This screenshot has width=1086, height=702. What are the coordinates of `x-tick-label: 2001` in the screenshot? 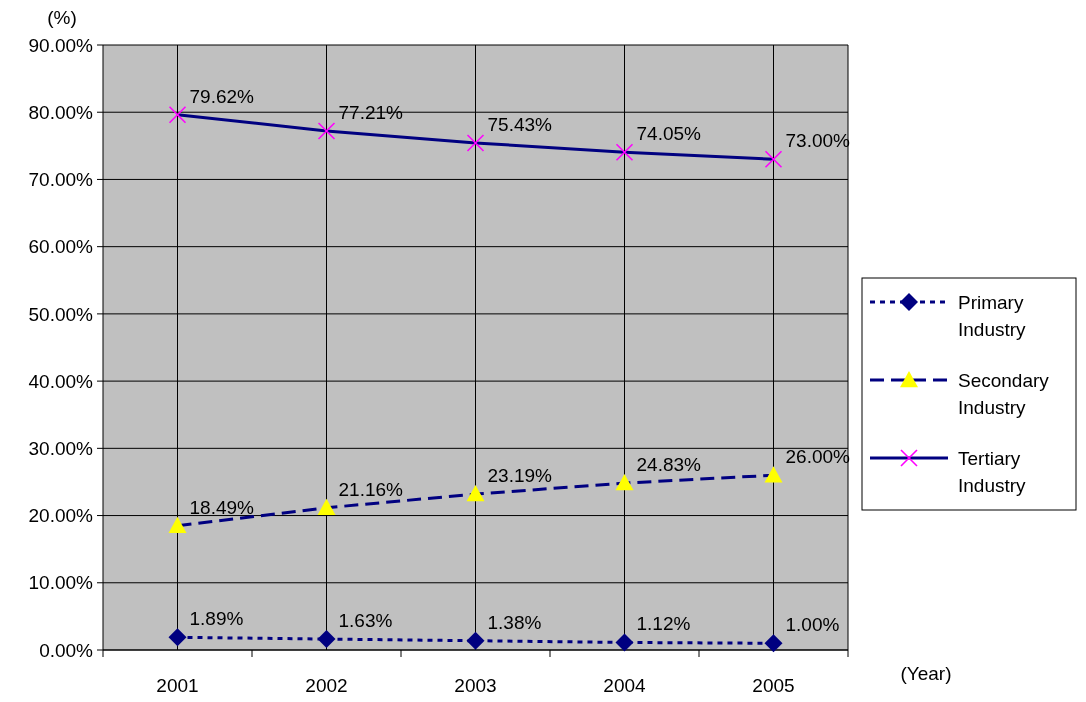 It's located at (177, 685).